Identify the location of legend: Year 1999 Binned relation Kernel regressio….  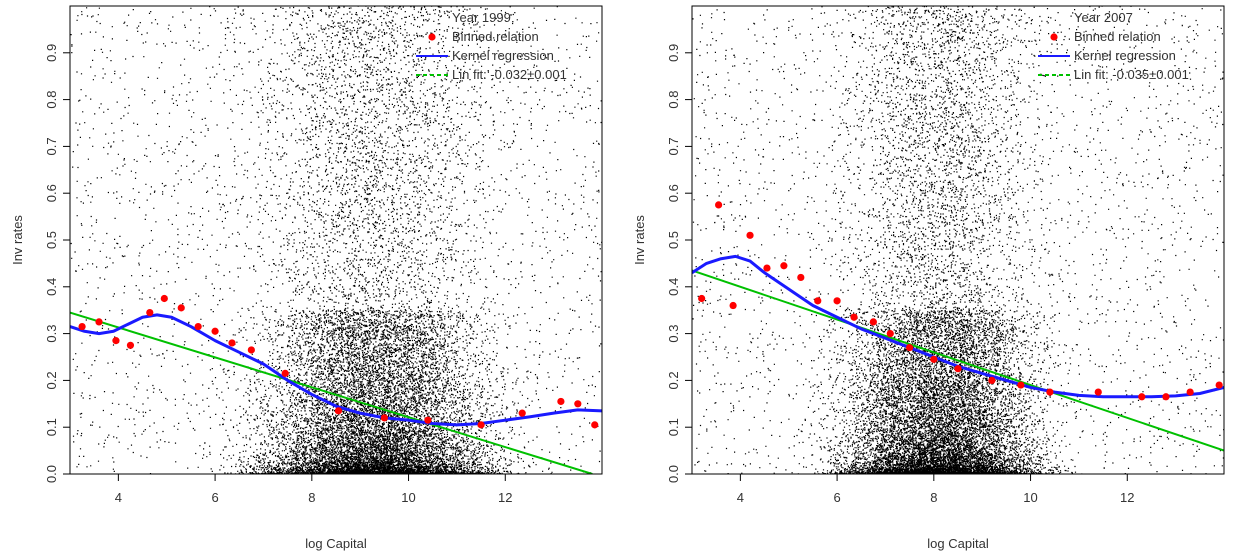
(491, 46).